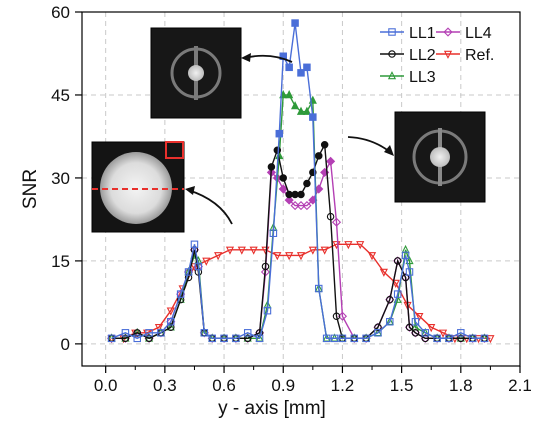  I want to click on legend-label: LL3, so click(422, 77).